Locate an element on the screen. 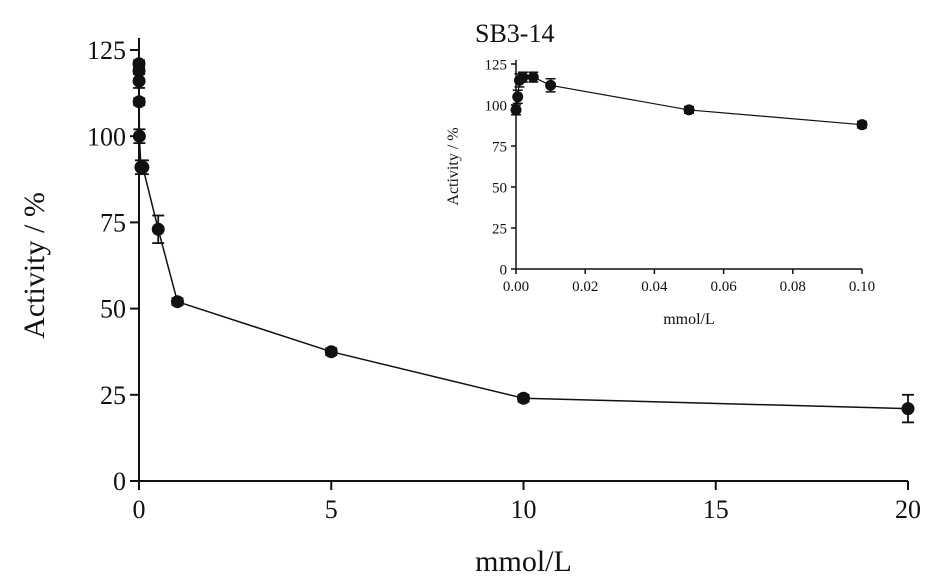 The image size is (946, 582). inset-y-tick-label: 100 is located at coordinates (496, 106).